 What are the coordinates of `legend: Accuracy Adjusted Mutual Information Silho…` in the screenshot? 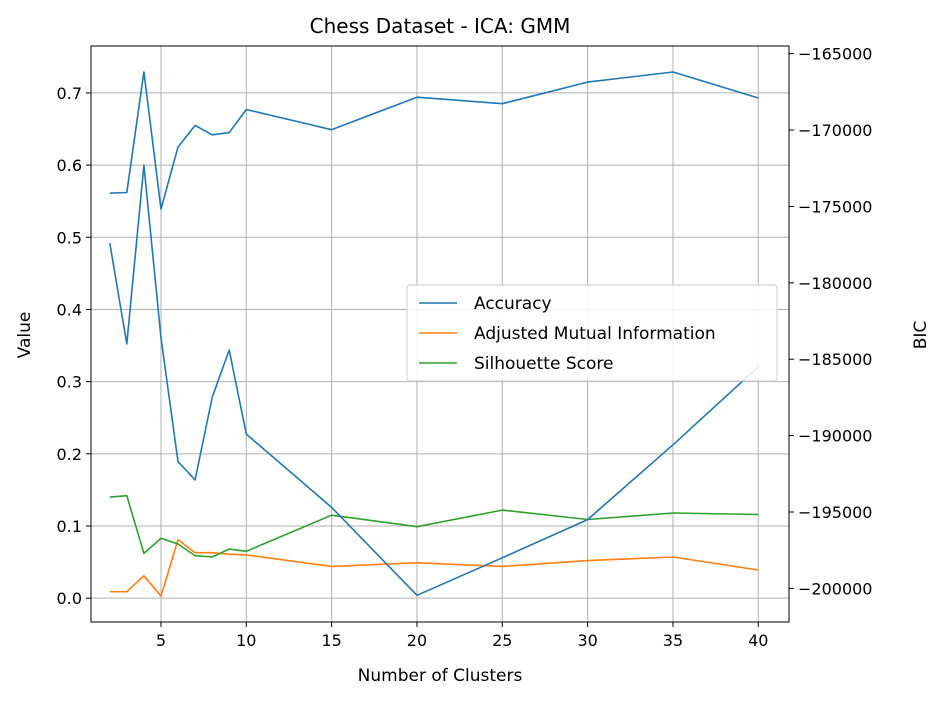 It's located at (592, 333).